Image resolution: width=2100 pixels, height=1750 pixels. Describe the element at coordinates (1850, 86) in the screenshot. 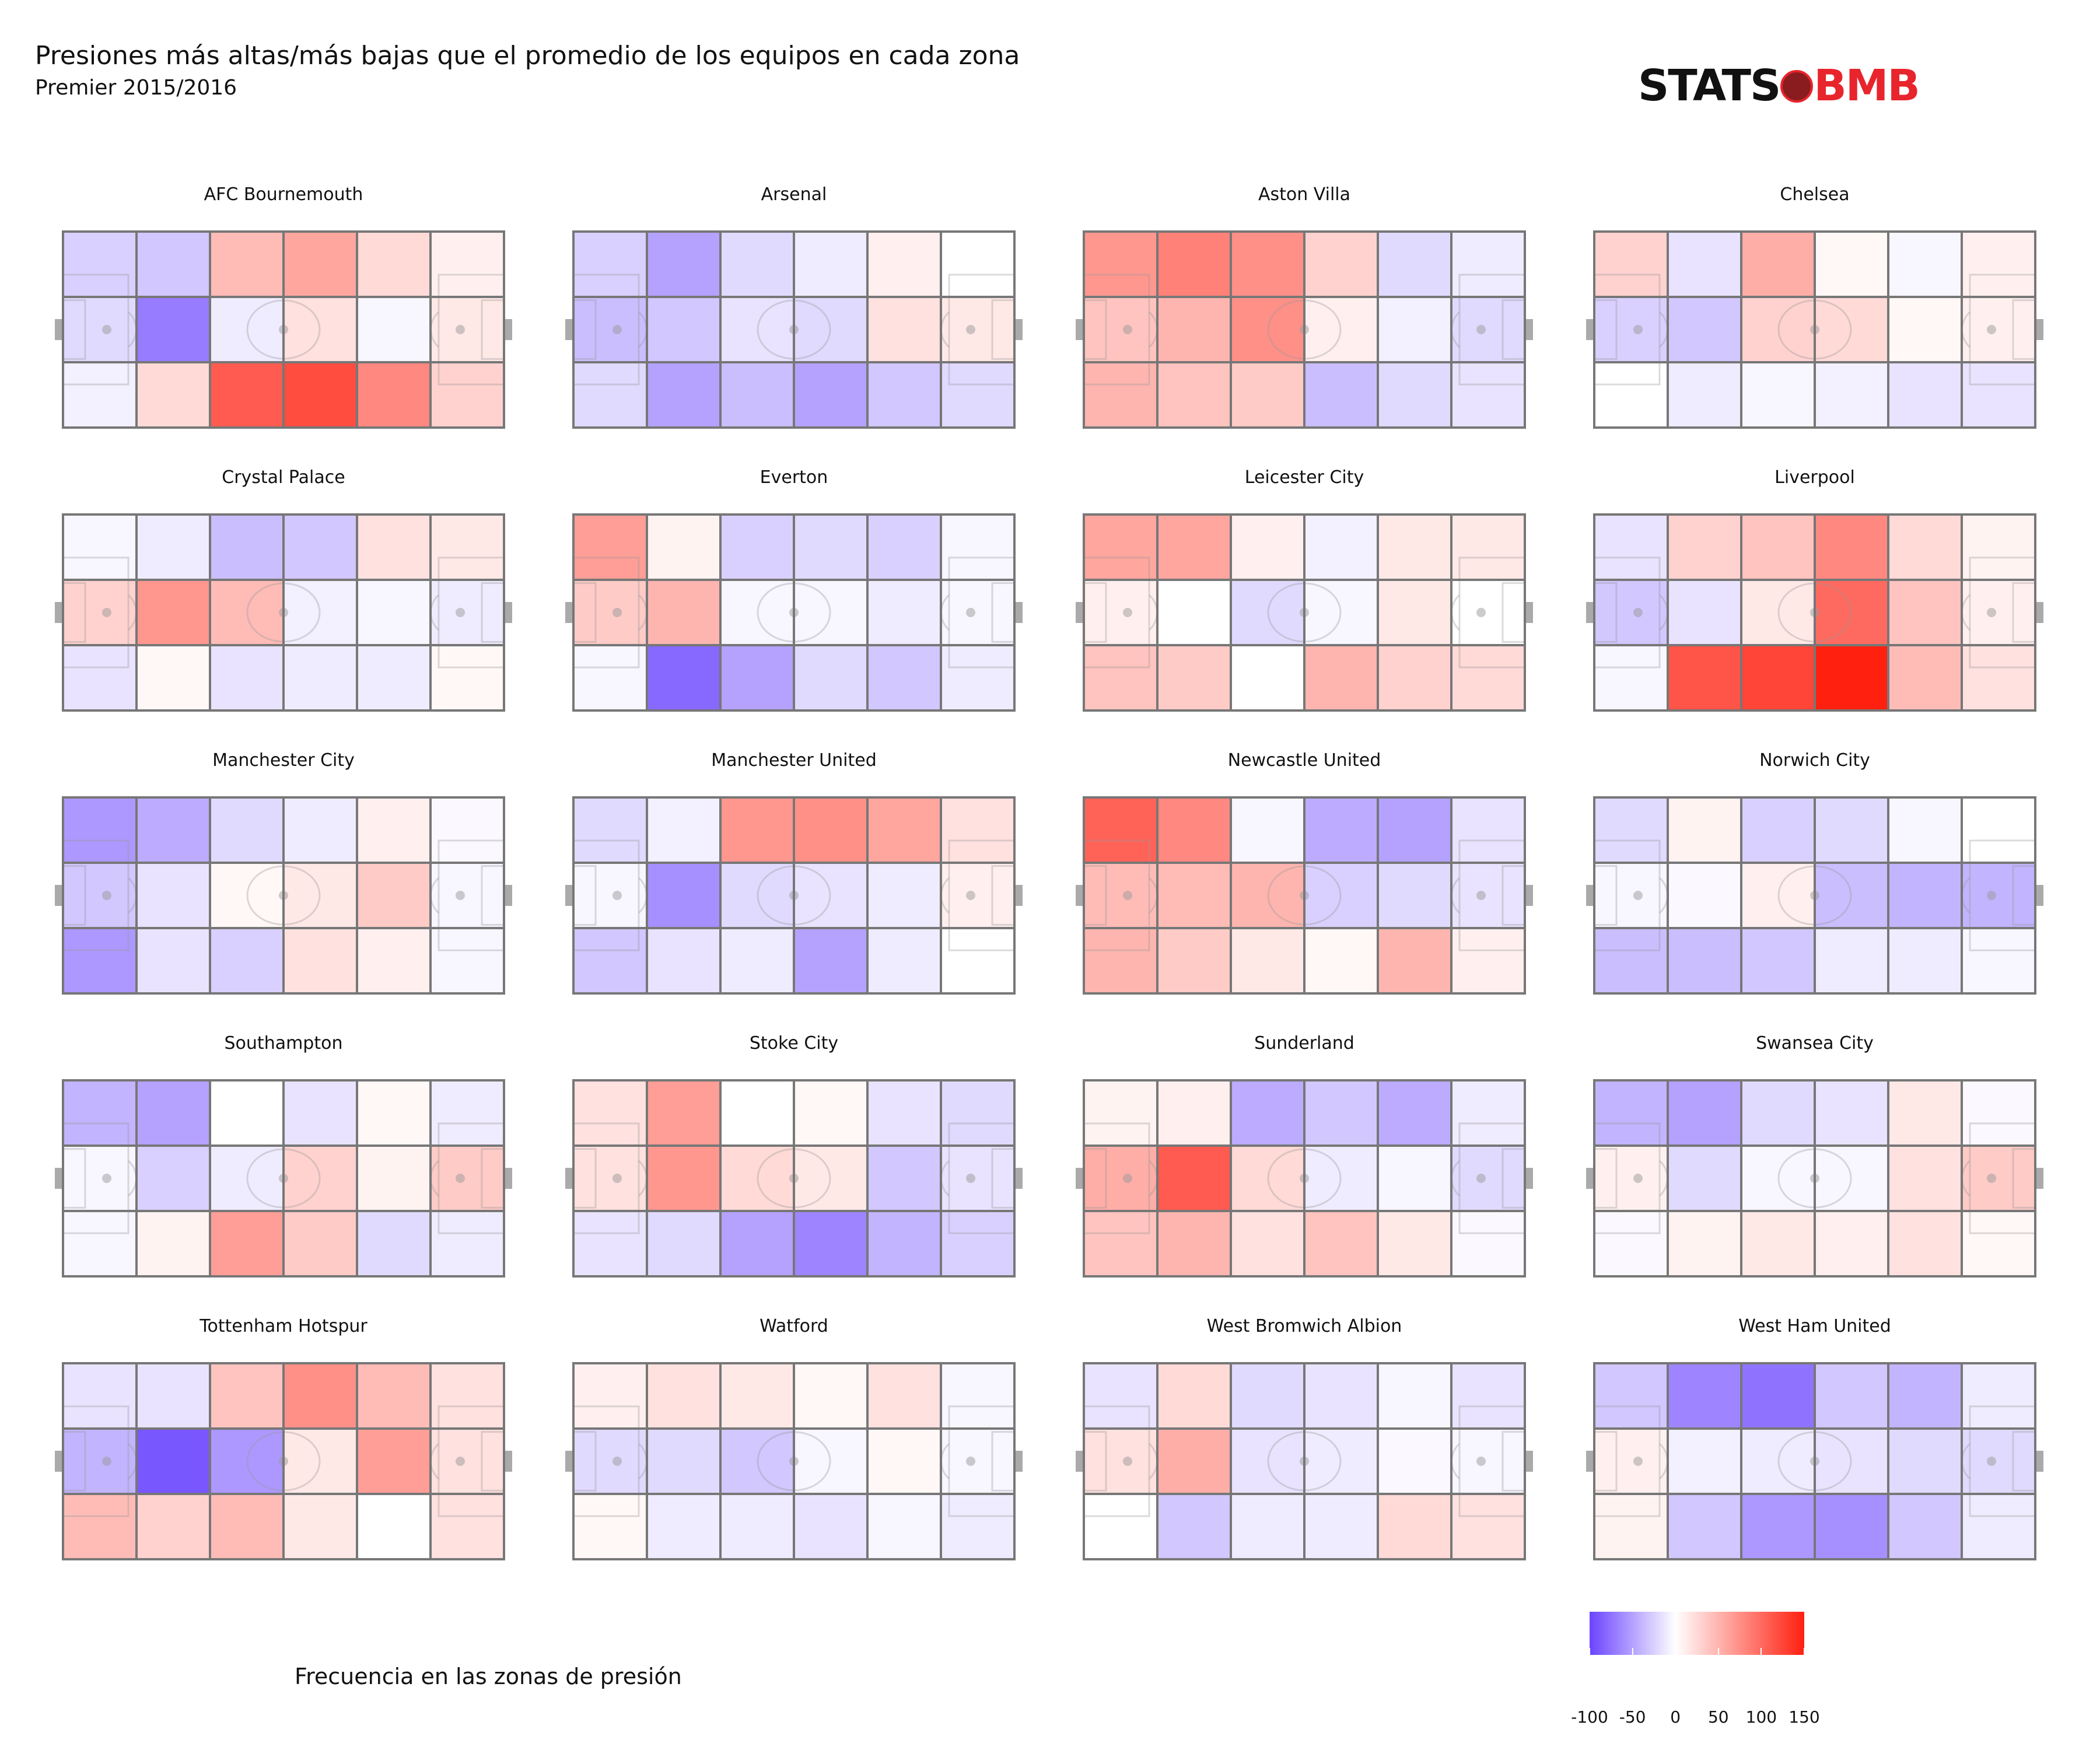

I see `logo-text-right: BMB` at that location.